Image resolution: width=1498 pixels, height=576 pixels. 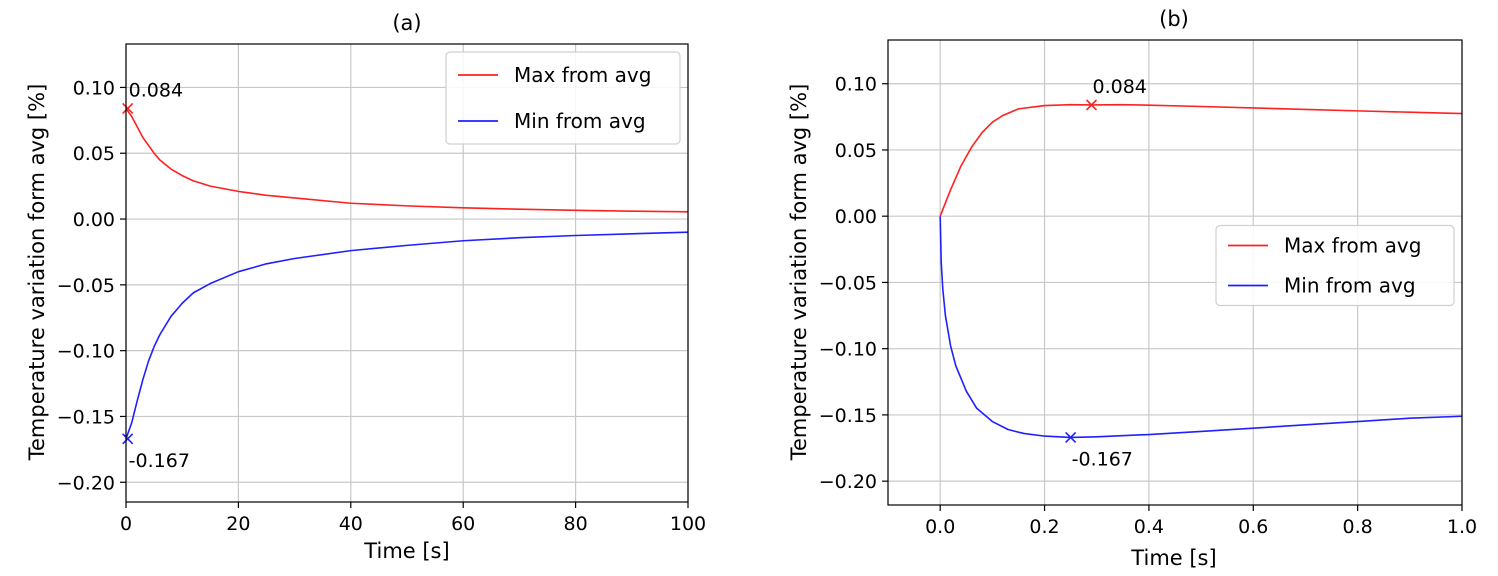 I want to click on chart-a-legend-label-max: Max from avg, so click(x=582, y=75).